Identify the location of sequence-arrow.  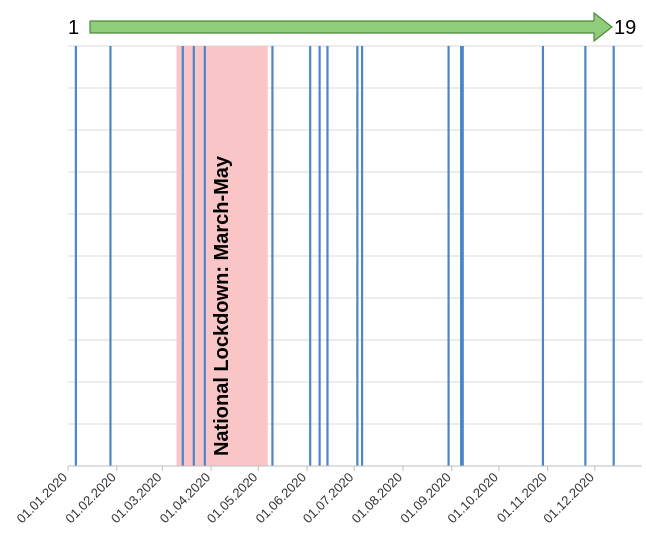
(351, 27).